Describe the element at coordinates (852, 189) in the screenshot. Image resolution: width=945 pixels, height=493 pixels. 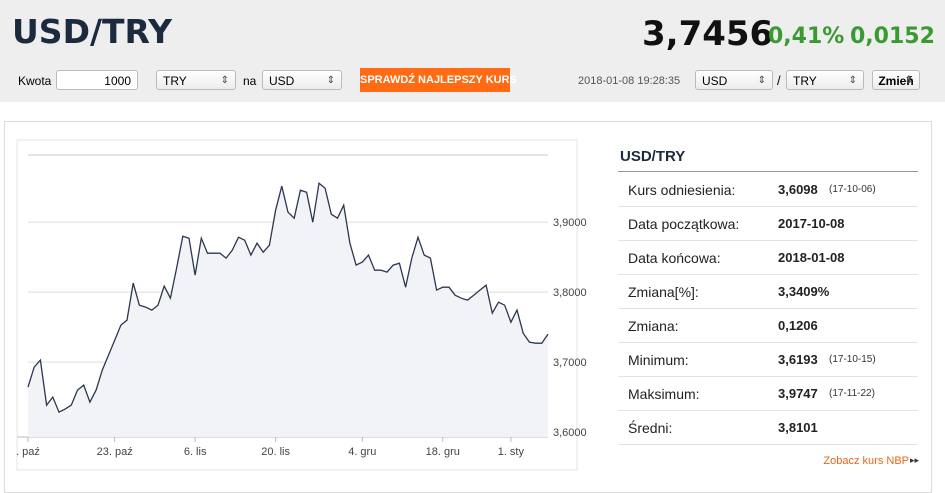
I see `stats-date: (17-10-06)` at that location.